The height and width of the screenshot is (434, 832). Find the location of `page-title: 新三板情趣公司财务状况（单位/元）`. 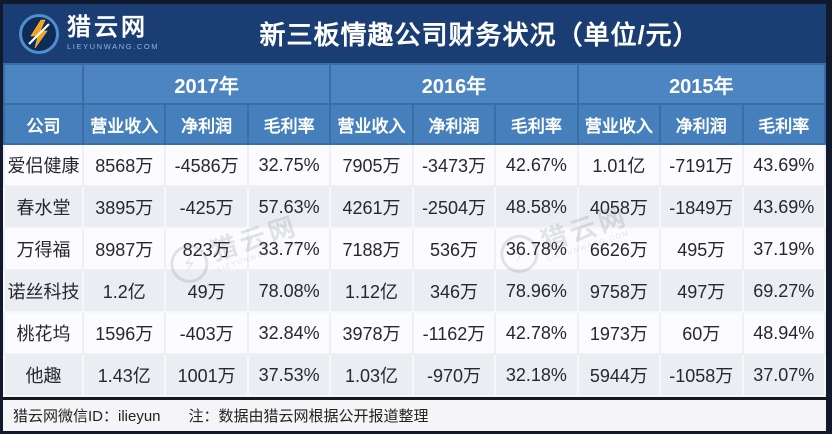

page-title: 新三板情趣公司财务状况（单位/元） is located at coordinates (479, 35).